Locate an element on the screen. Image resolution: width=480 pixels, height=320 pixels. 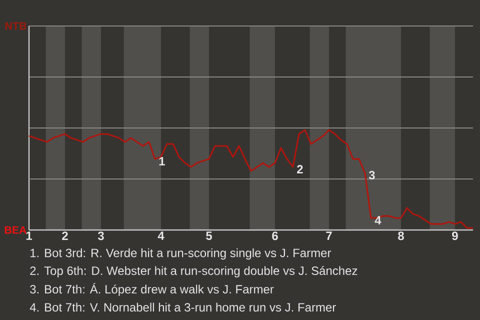
text: 4. Bot 7th: V. Nornabell hit a 3-run home run vs J. Farmer is located at coordinates (183, 307).